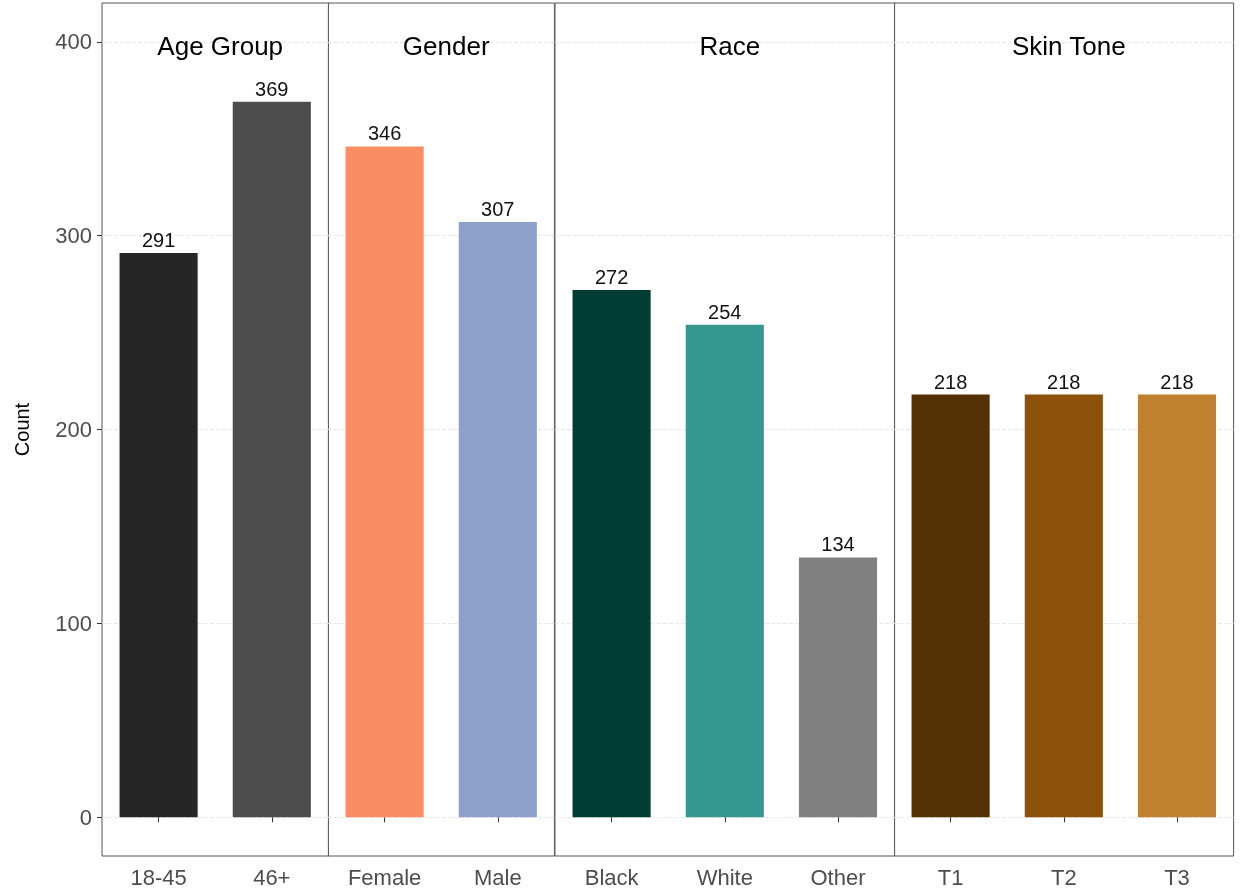 The height and width of the screenshot is (888, 1256). Describe the element at coordinates (1064, 876) in the screenshot. I see `x-tick-label: T2` at that location.